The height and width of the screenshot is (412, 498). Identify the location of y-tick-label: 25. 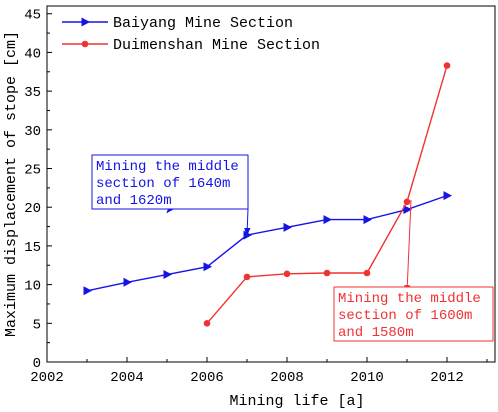
(32, 171).